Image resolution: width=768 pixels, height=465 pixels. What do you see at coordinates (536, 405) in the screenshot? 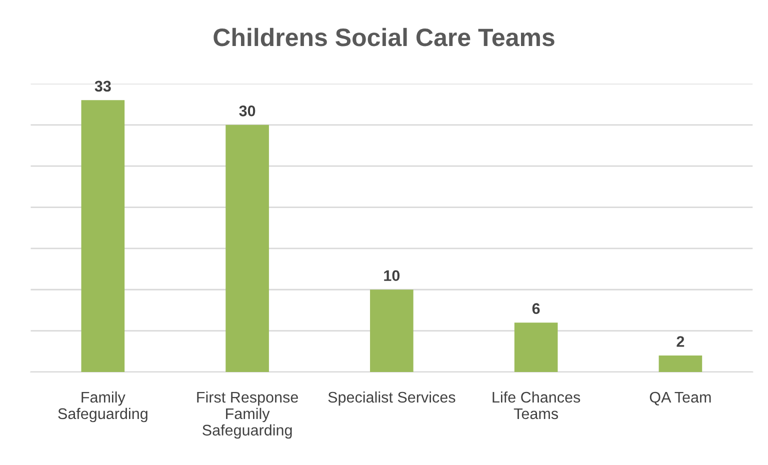
I see `x-tick-label: Life Chances Teams` at bounding box center [536, 405].